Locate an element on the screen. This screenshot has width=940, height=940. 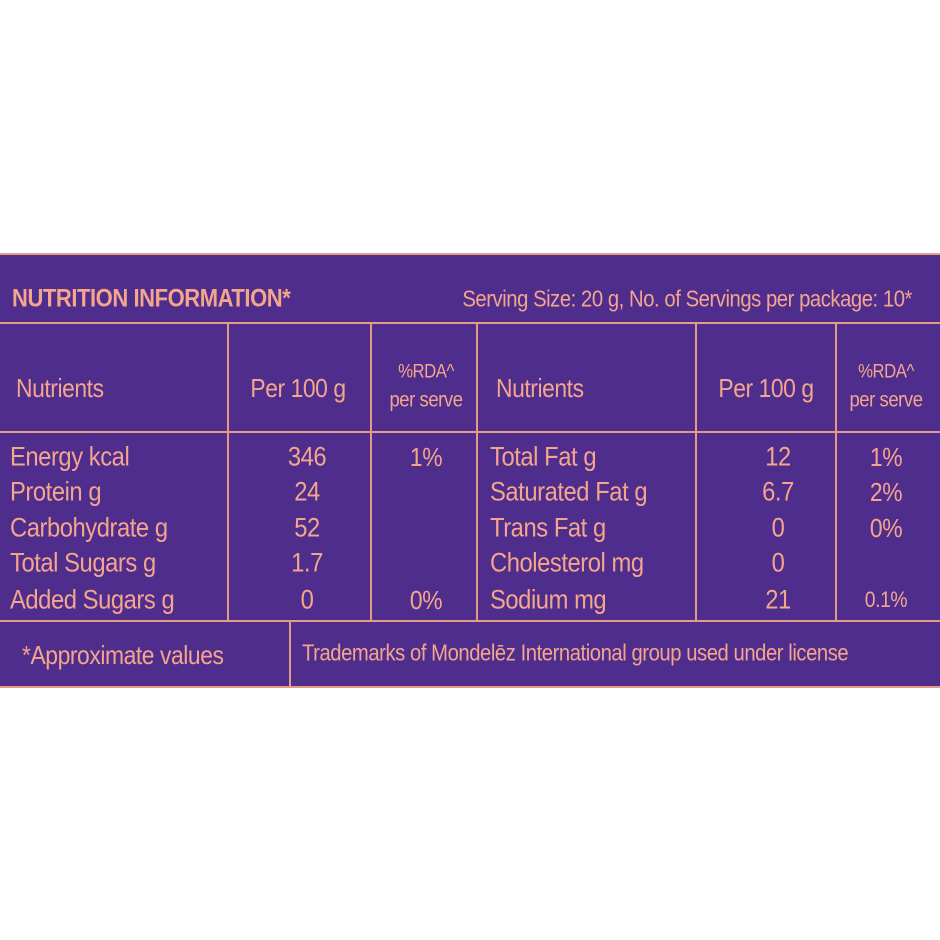
per-100g-value: 6.7 is located at coordinates (778, 491).